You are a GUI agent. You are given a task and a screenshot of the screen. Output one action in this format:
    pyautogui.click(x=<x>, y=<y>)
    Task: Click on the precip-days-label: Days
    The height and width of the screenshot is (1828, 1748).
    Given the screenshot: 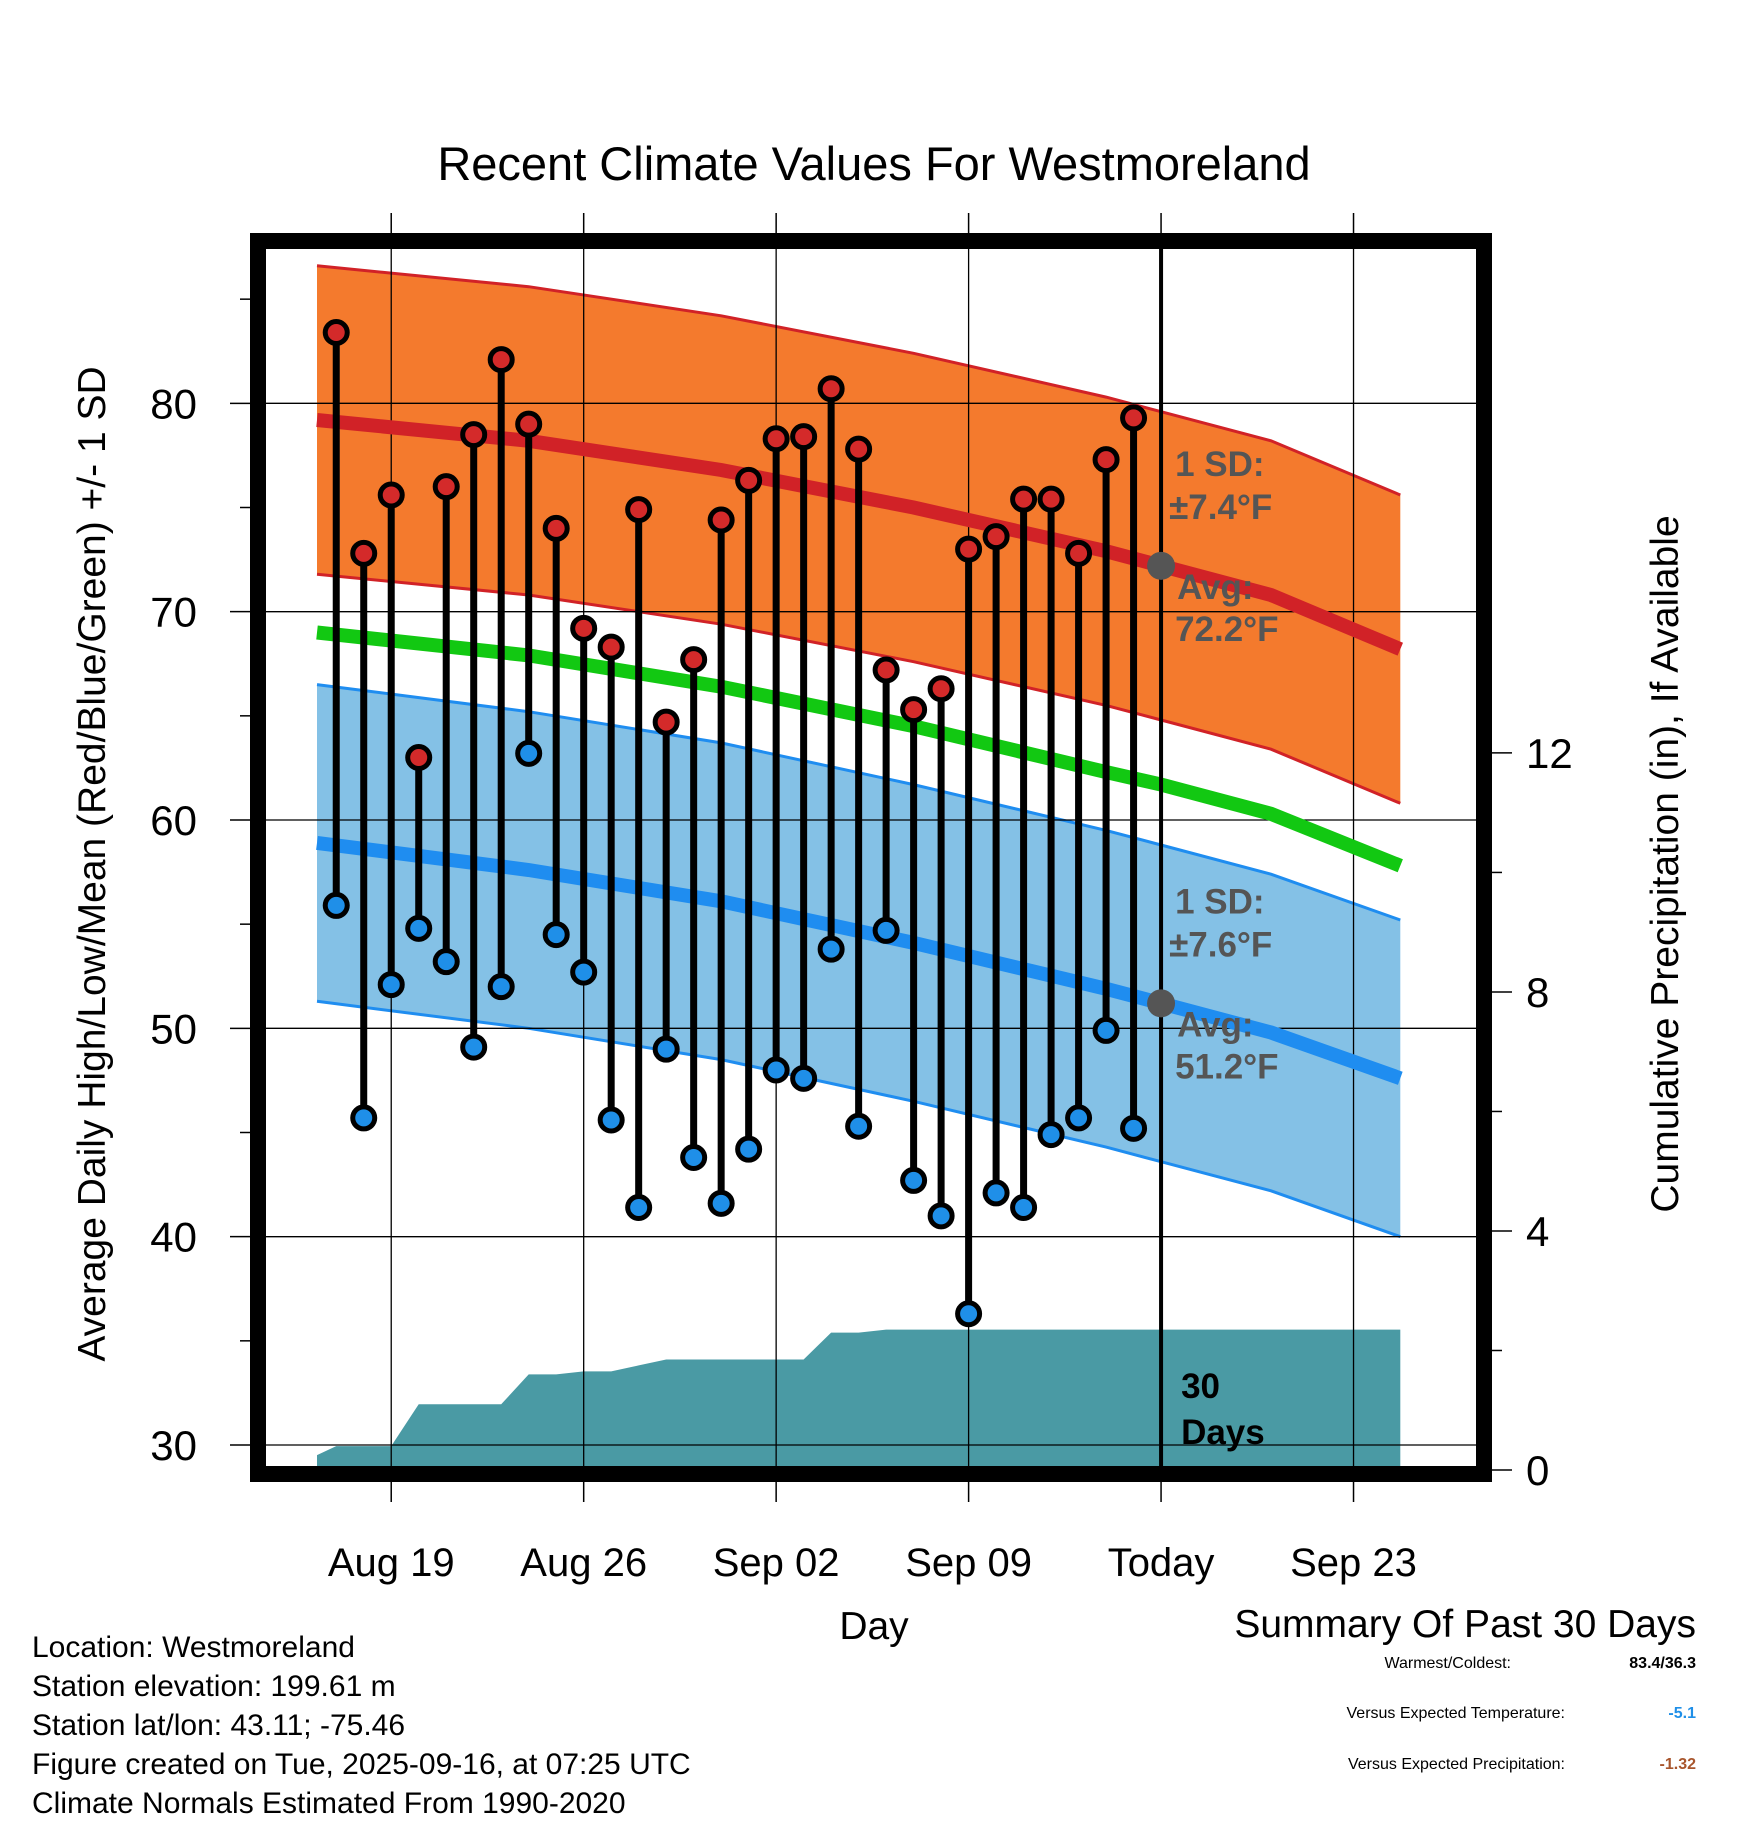 What is the action you would take?
    pyautogui.click(x=1223, y=1432)
    